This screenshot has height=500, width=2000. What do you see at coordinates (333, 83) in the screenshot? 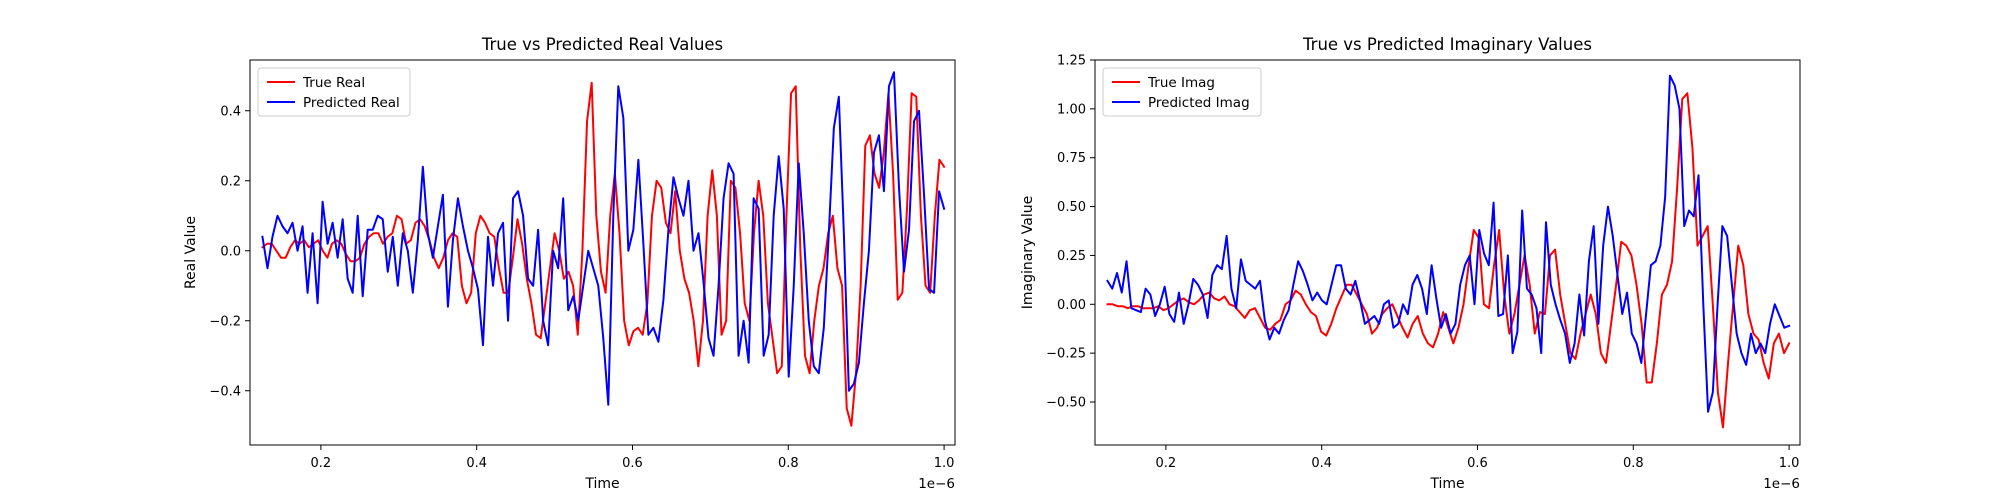
I see `legend-label: True Real` at bounding box center [333, 83].